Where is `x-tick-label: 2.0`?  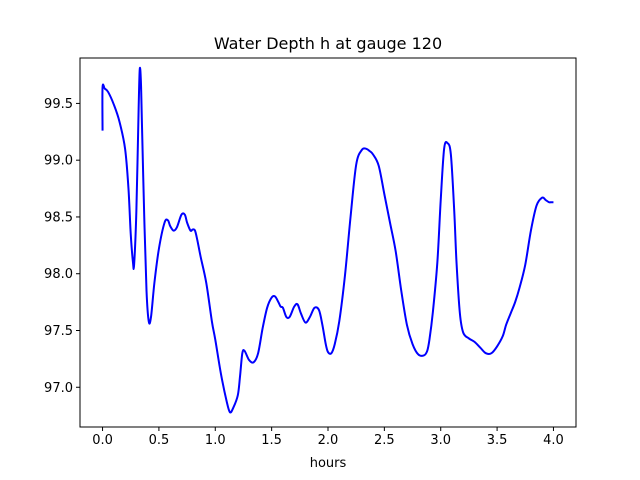 x-tick-label: 2.0 is located at coordinates (328, 440).